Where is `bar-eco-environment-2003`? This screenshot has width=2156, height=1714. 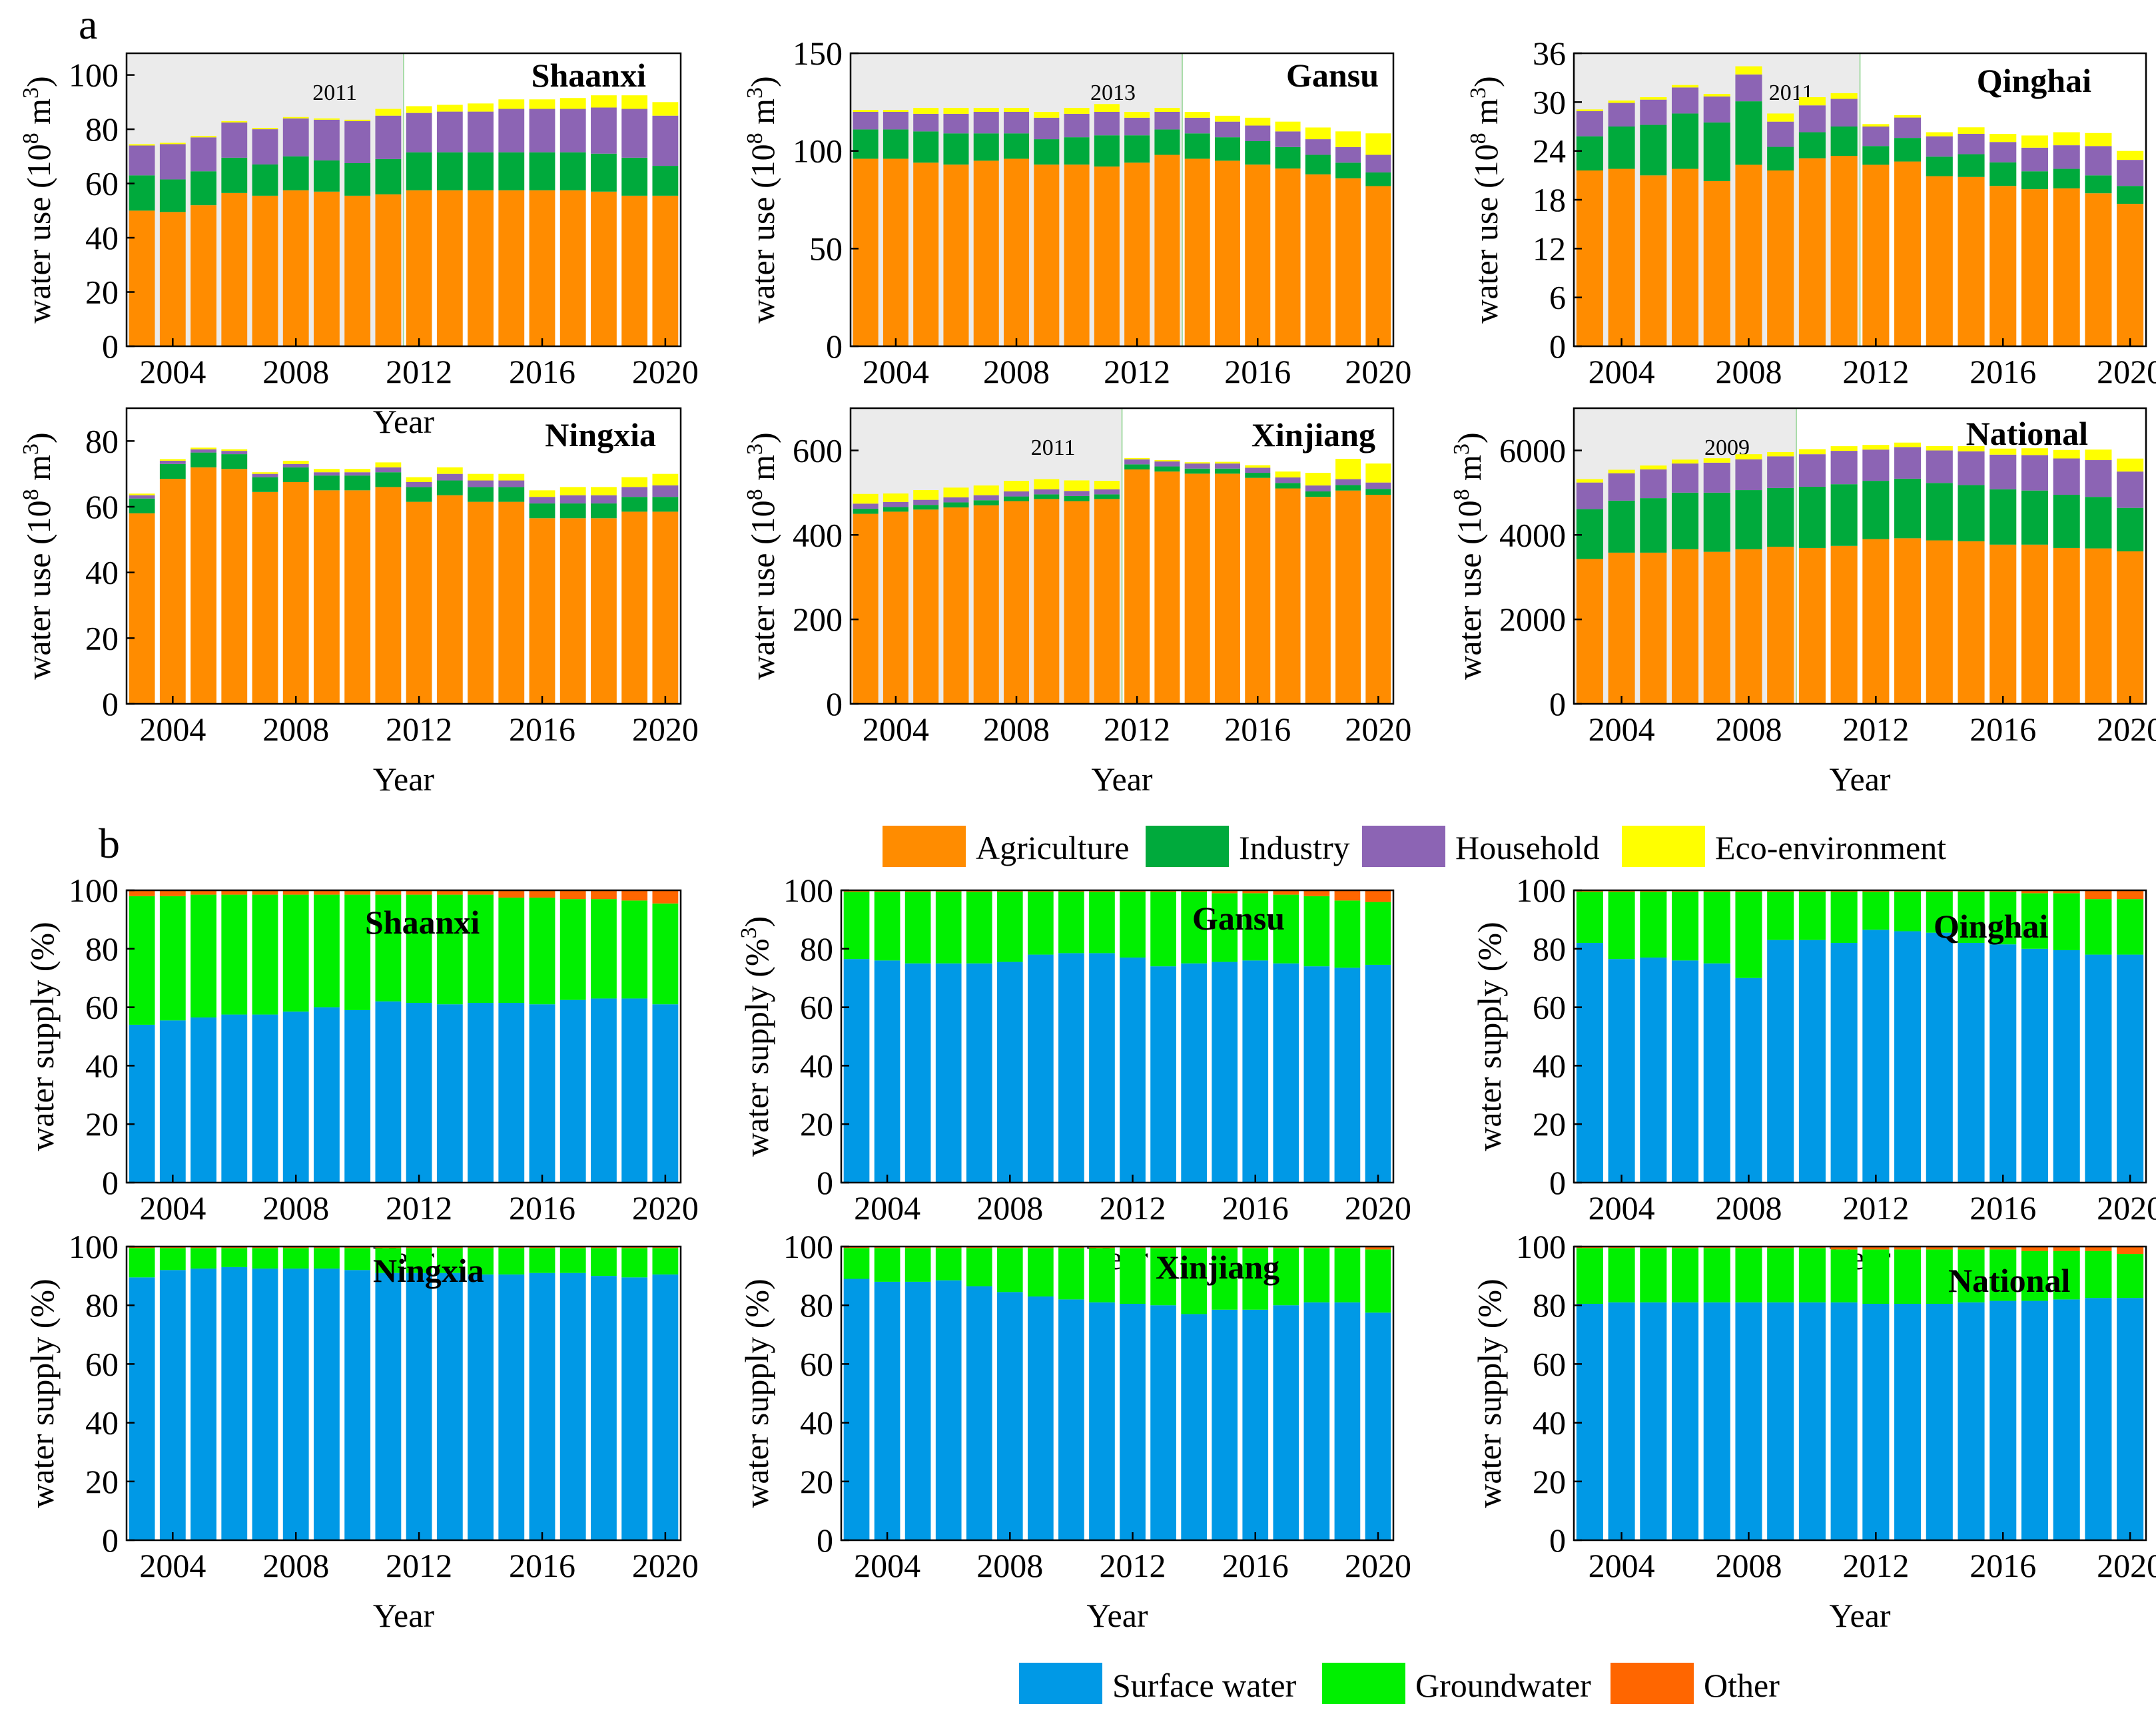
bar-eco-environment-2003 is located at coordinates (866, 111).